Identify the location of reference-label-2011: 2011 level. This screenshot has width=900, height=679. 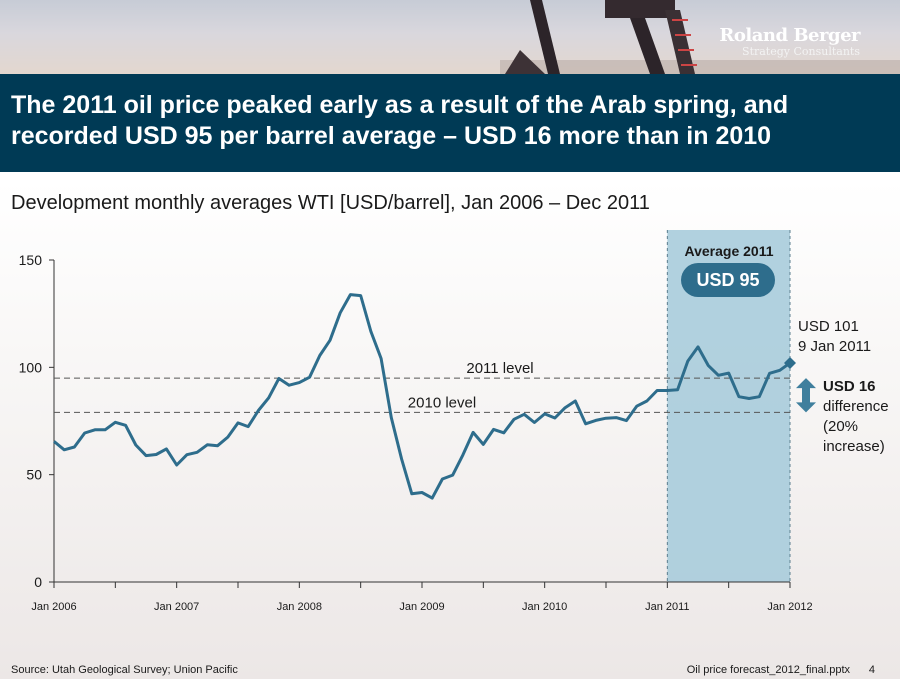
(499, 368).